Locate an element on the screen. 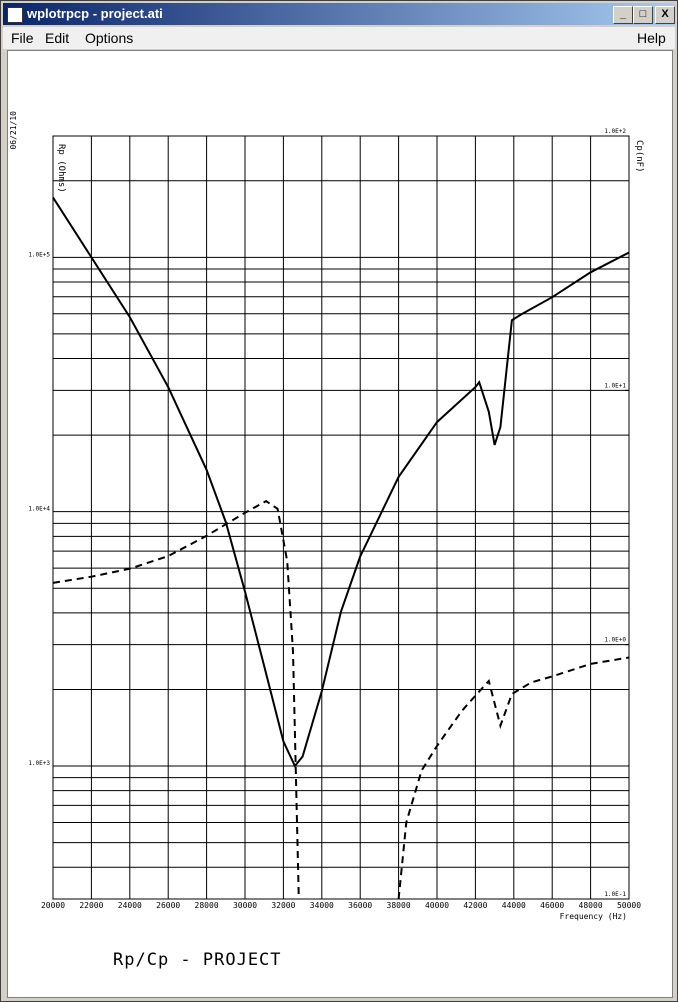 The width and height of the screenshot is (678, 1002). x-tick-label: 42000 is located at coordinates (475, 905).